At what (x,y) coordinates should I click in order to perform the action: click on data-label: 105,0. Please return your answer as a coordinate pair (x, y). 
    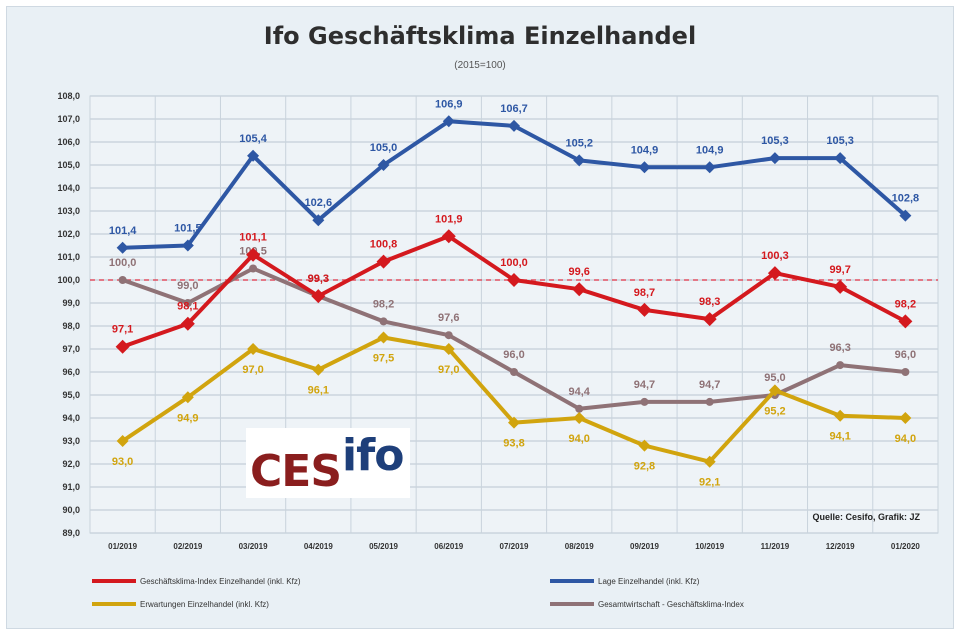
    Looking at the image, I should click on (384, 148).